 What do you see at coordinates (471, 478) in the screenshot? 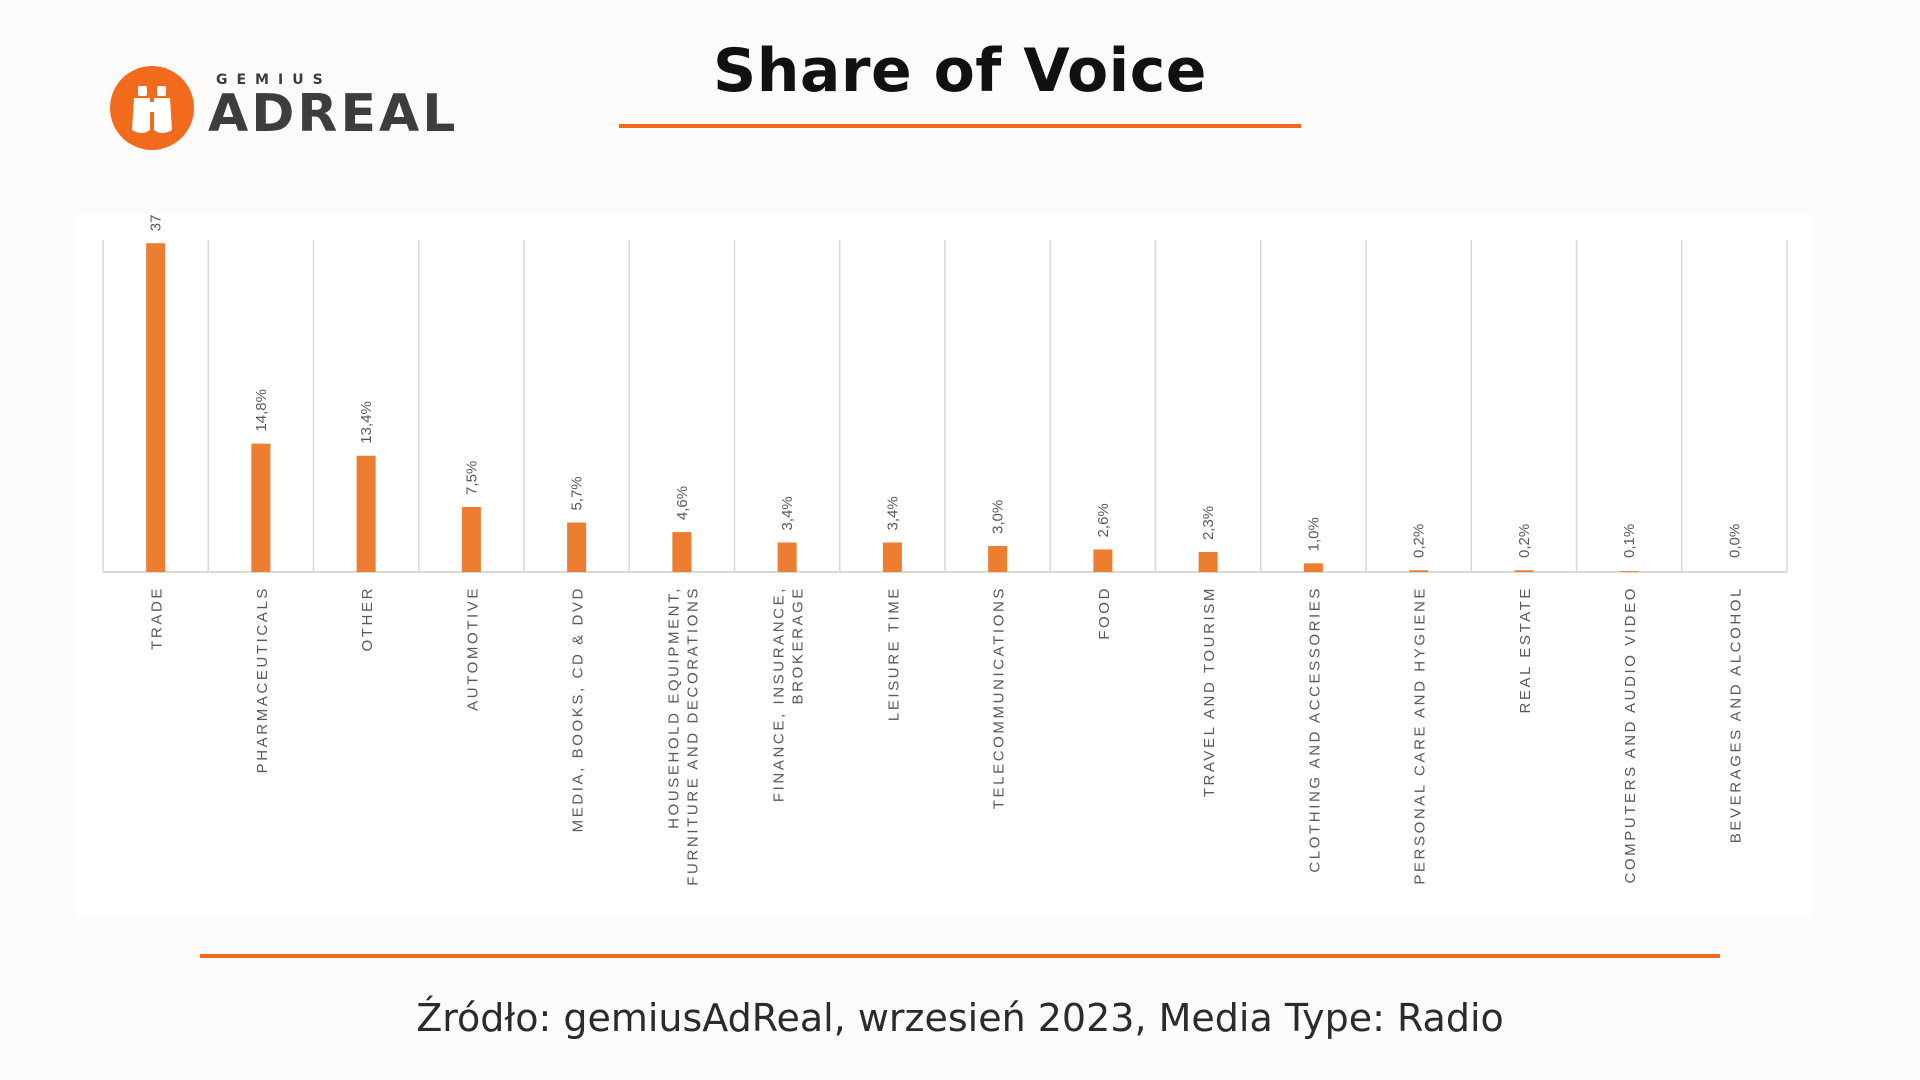
I see `data-label: 7,5%` at bounding box center [471, 478].